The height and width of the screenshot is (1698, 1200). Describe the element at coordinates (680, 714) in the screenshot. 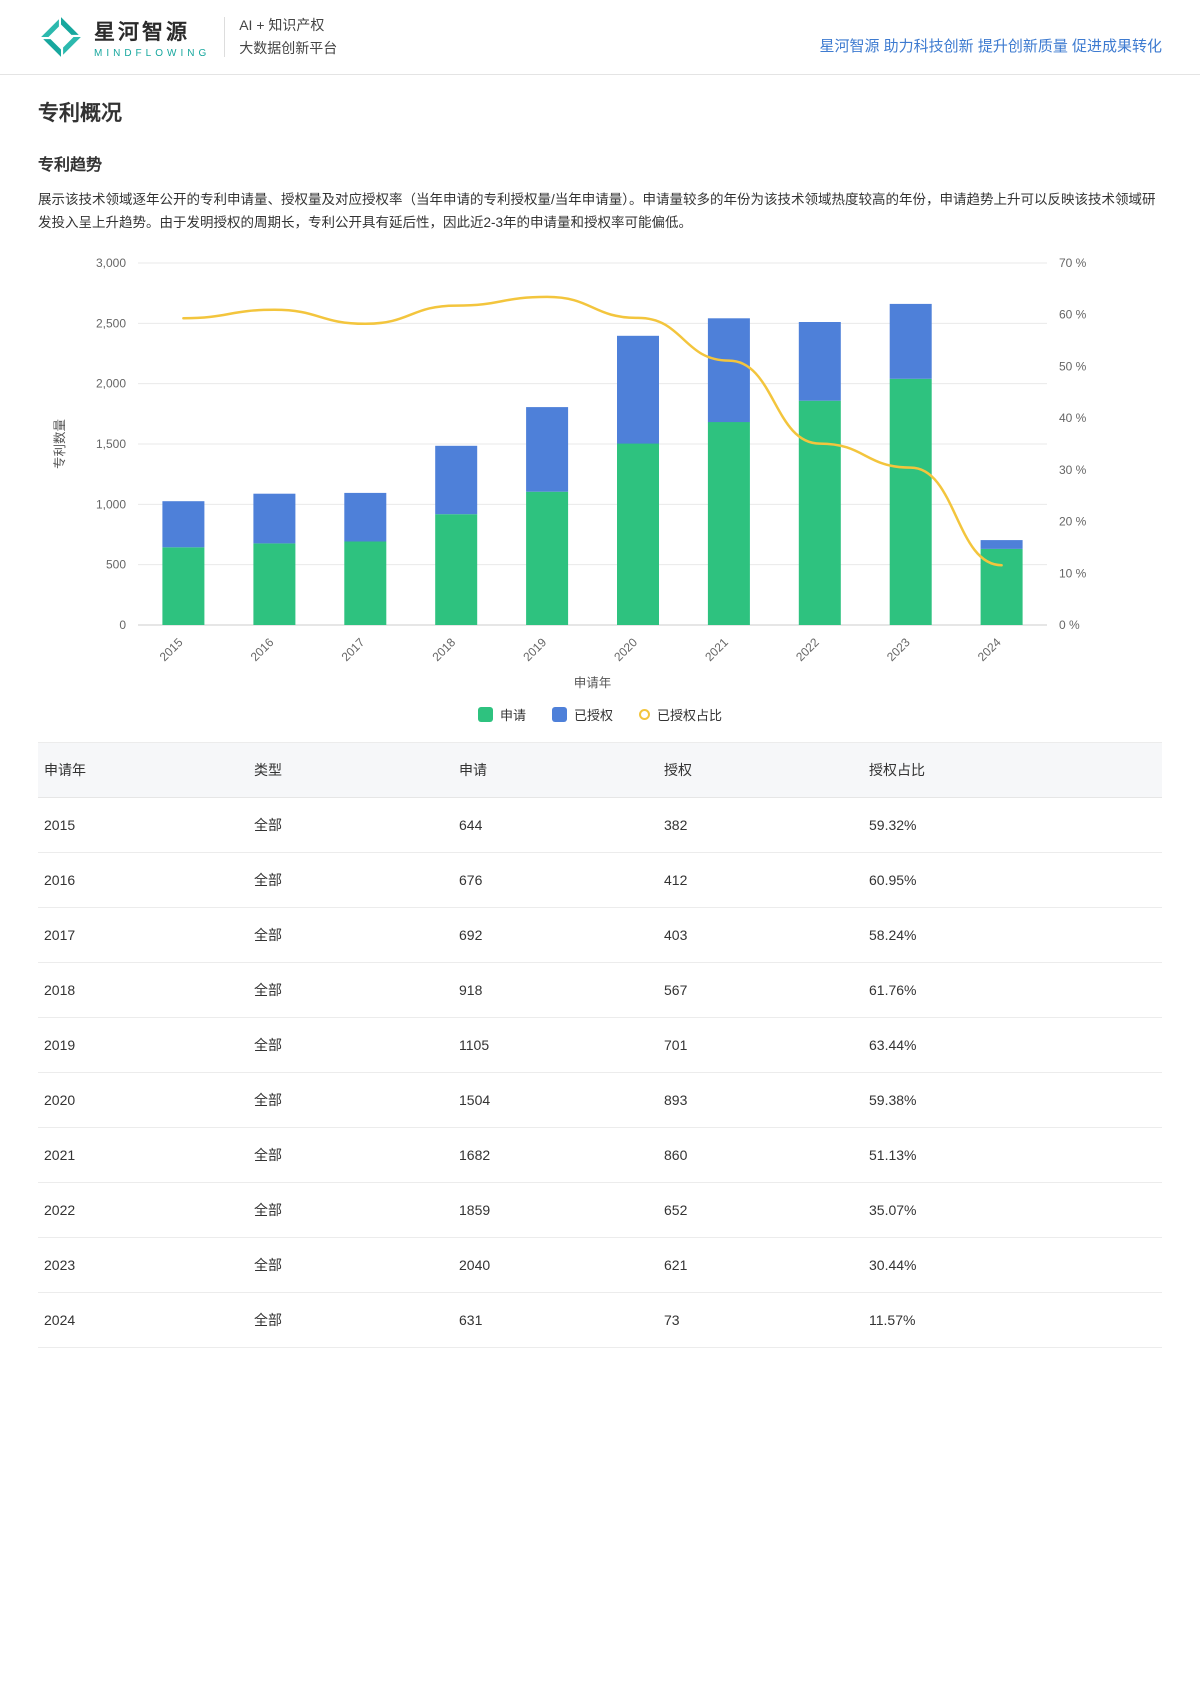

I see `legend-item-已授权占比: 已授权占比` at that location.